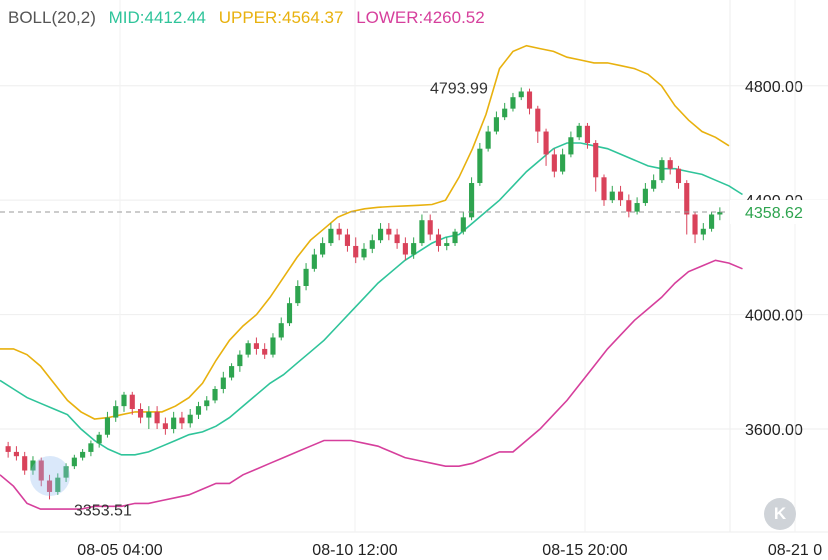 The height and width of the screenshot is (560, 828). What do you see at coordinates (103, 511) in the screenshot?
I see `low-value-label: 3353.51` at bounding box center [103, 511].